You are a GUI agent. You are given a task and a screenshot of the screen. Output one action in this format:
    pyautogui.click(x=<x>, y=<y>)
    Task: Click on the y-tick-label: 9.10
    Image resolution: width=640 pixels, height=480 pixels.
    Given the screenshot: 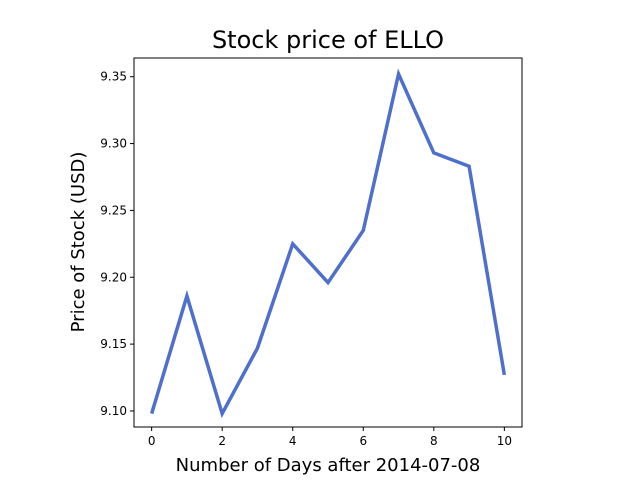 What is the action you would take?
    pyautogui.click(x=113, y=411)
    